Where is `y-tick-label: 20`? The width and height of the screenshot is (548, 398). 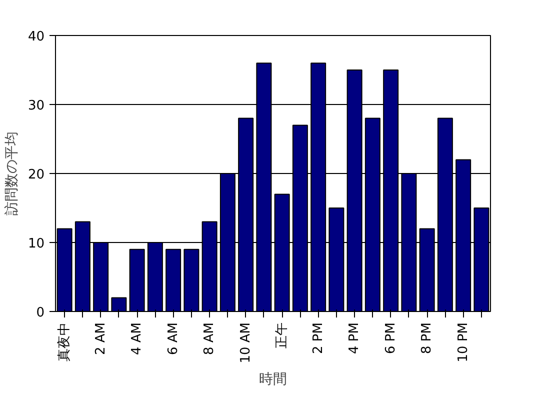
y-tick-label: 20 is located at coordinates (36, 175).